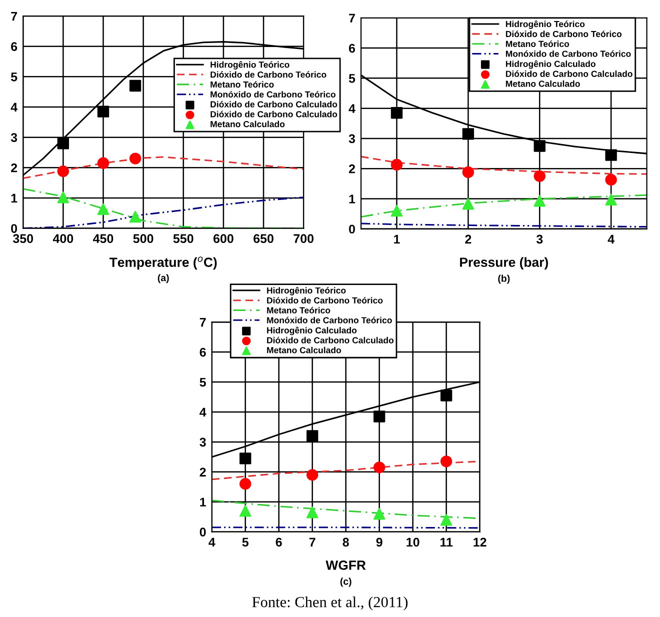 The width and height of the screenshot is (660, 617). Describe the element at coordinates (183, 239) in the screenshot. I see `x-tick-label: 550` at that location.